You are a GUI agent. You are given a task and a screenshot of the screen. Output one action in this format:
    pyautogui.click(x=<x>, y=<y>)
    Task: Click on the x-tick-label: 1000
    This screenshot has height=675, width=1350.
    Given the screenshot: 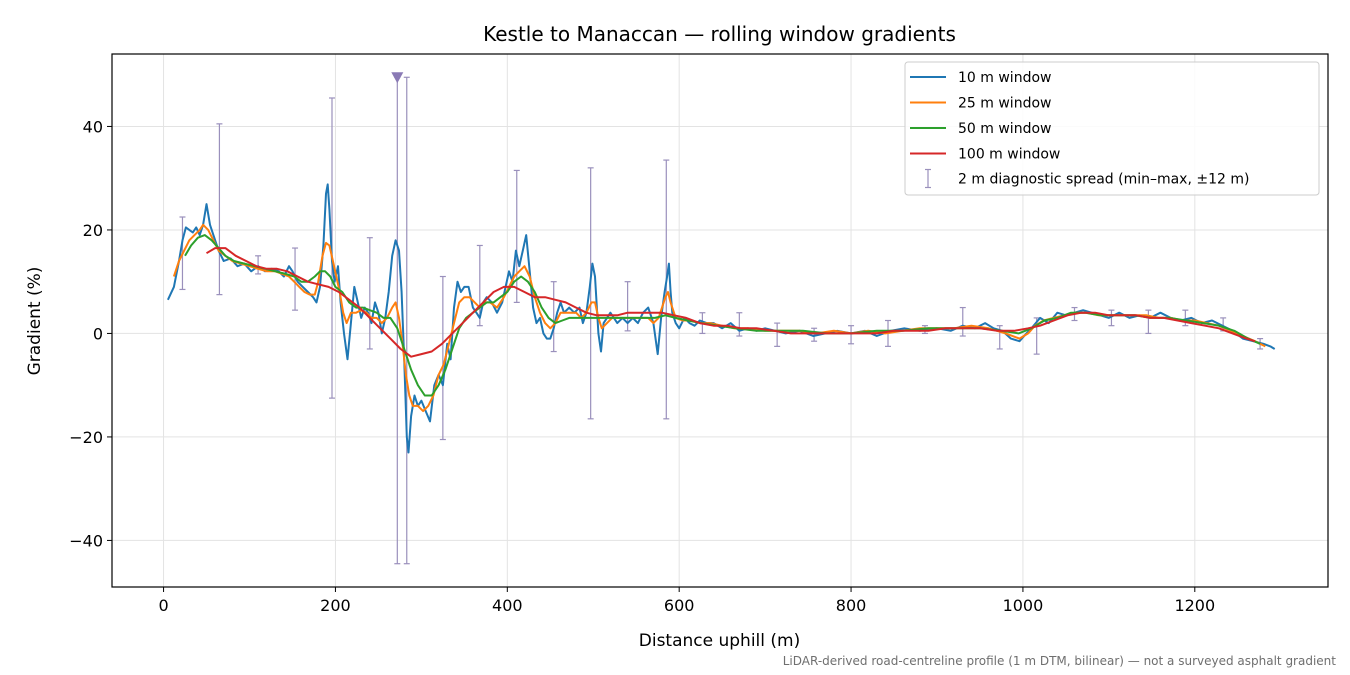 What is the action you would take?
    pyautogui.click(x=1023, y=605)
    